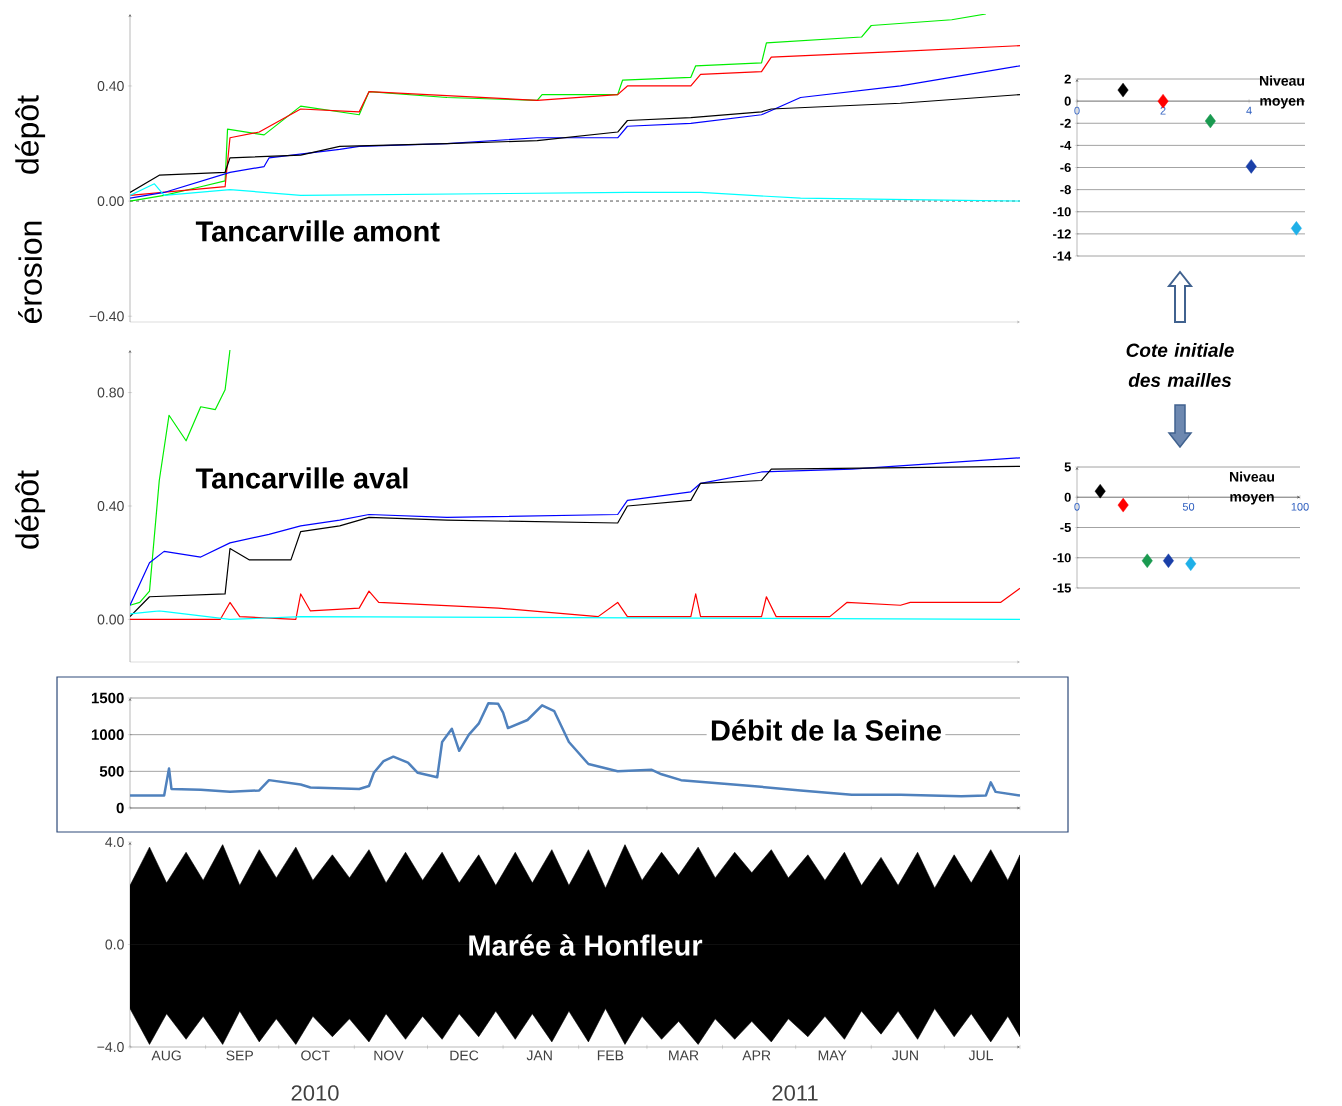 The height and width of the screenshot is (1106, 1342). Describe the element at coordinates (166, 1055) in the screenshot. I see `x-tick-label: AUG` at that location.